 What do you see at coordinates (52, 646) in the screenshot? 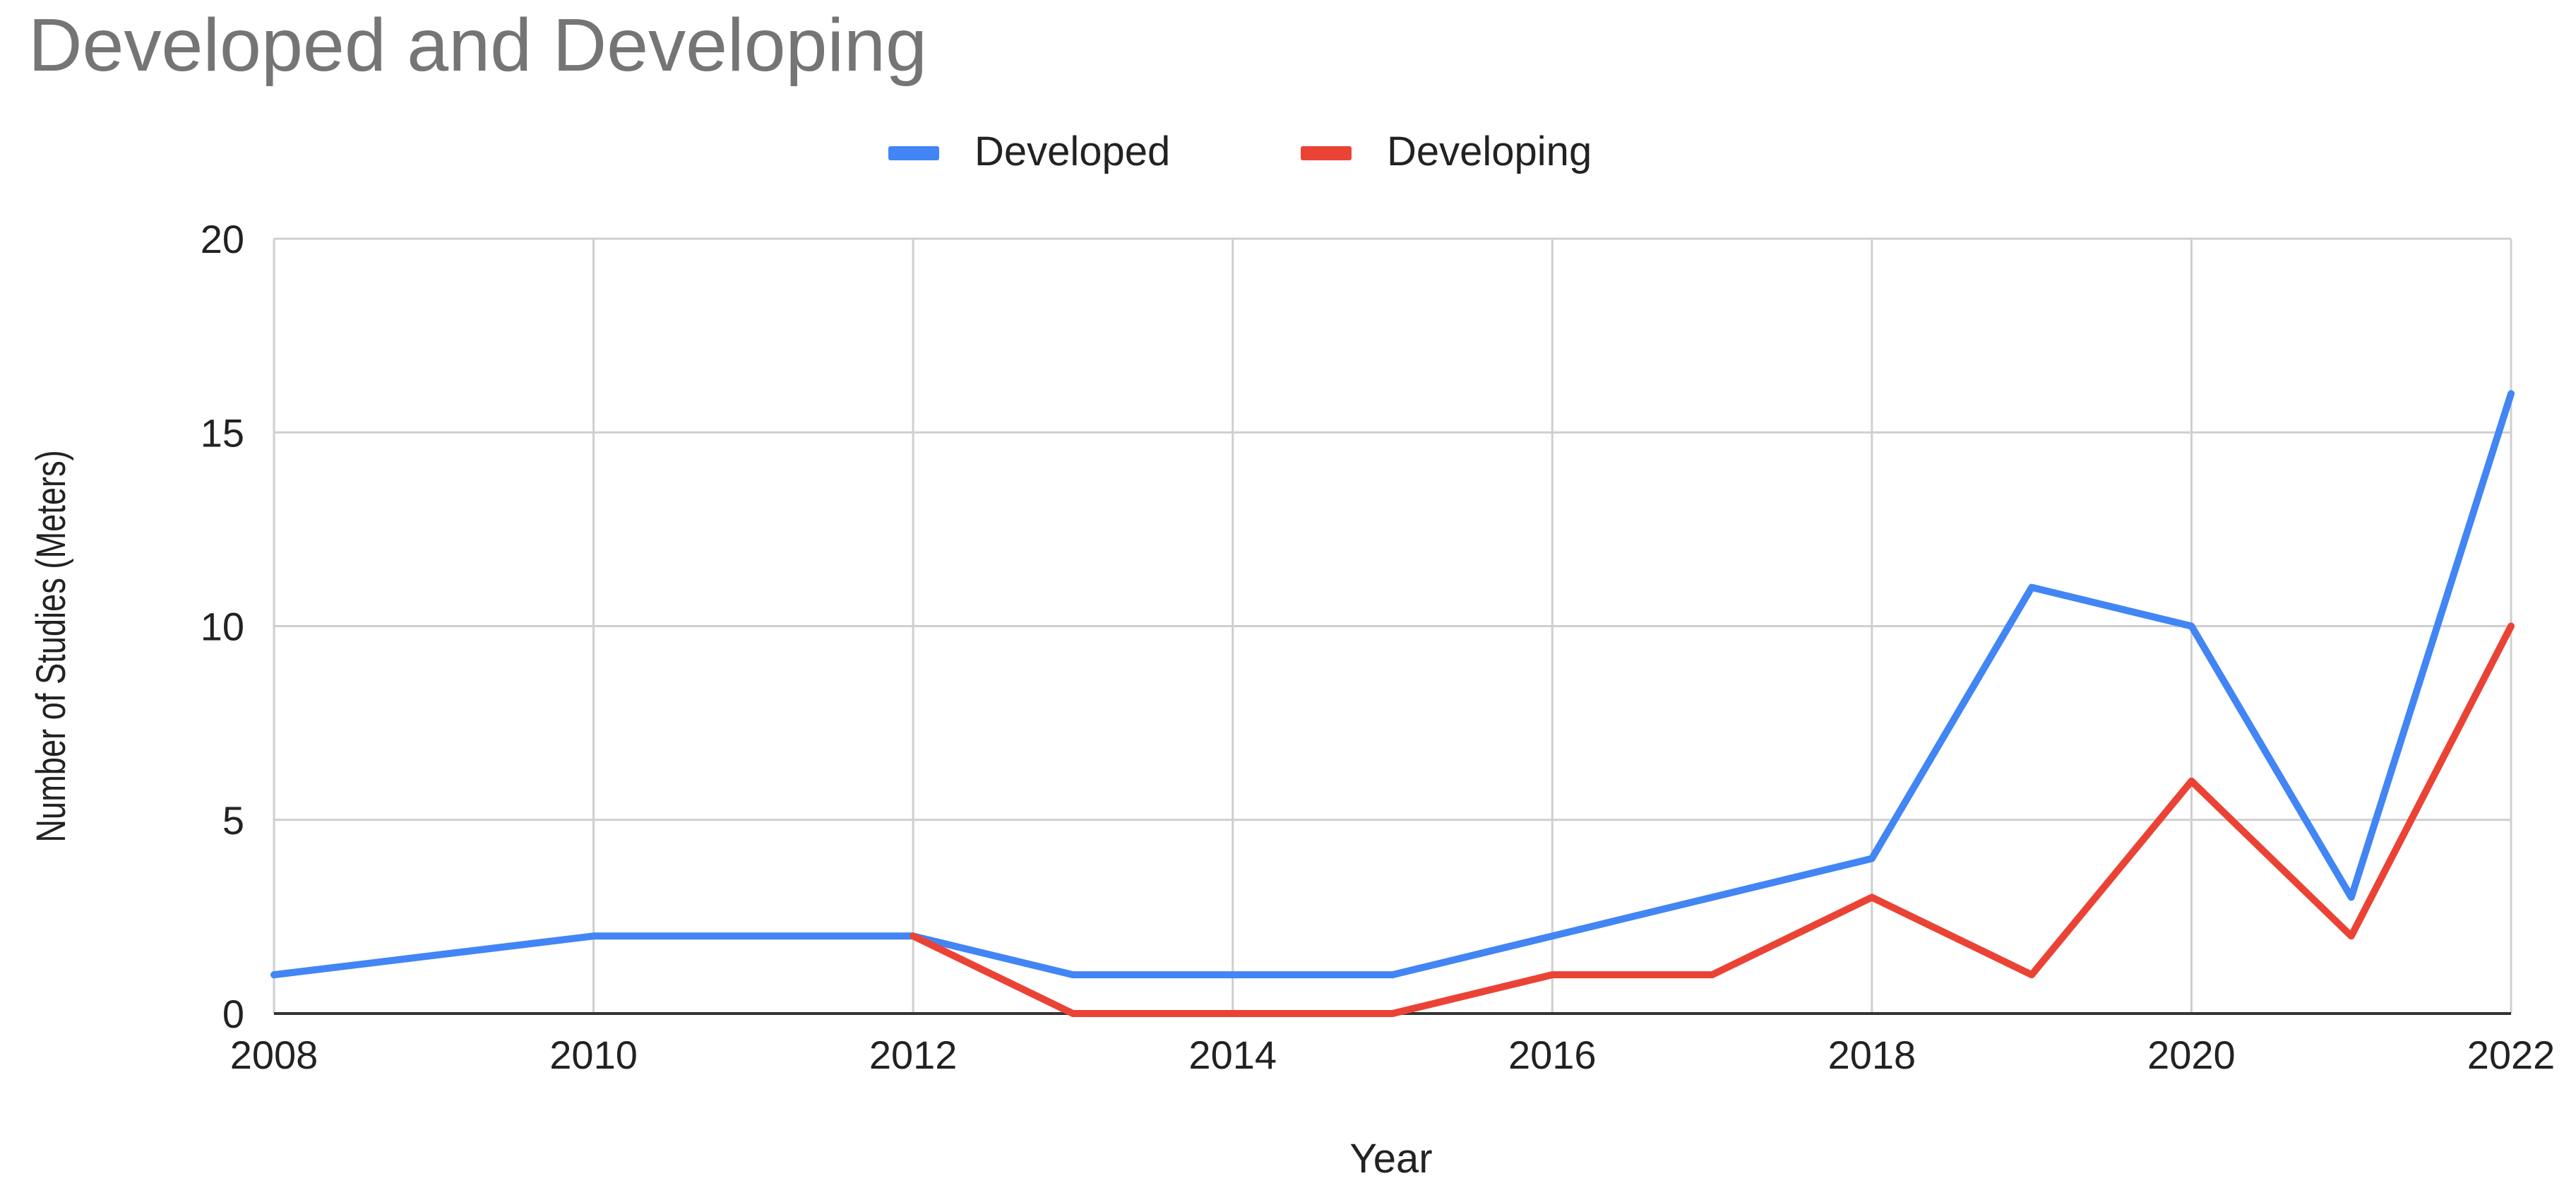
I see `y-axis-title: Number of Studies (Meters)` at bounding box center [52, 646].